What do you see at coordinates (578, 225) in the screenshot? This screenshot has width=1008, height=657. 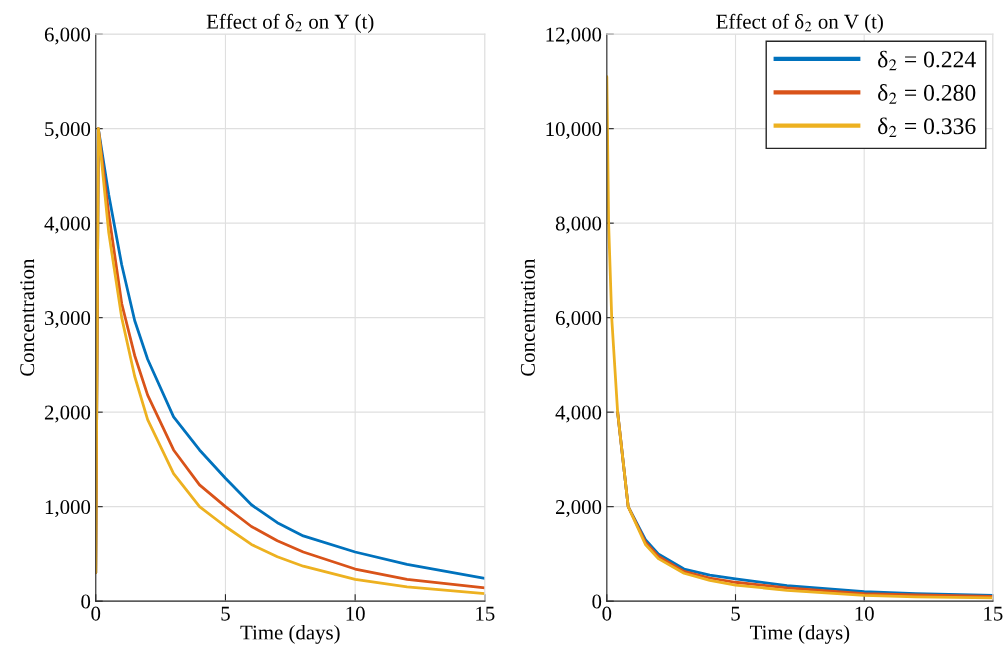 I see `y-tick-label: 8,000` at bounding box center [578, 225].